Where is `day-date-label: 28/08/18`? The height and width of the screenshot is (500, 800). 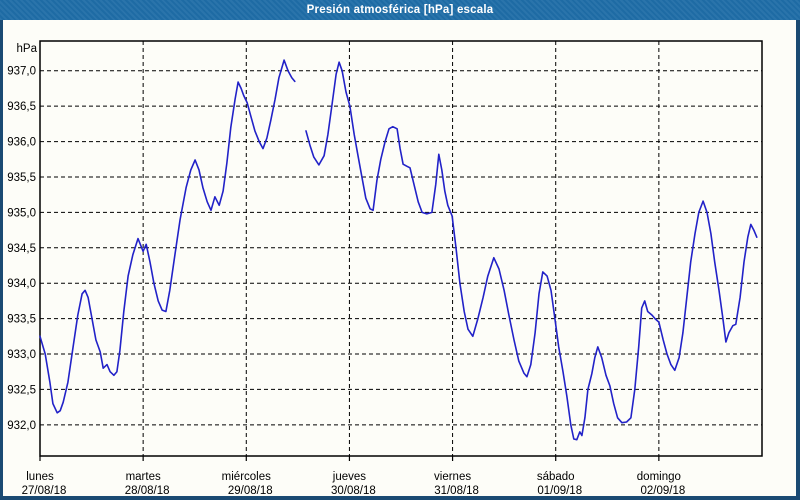 day-date-label: 28/08/18 is located at coordinates (147, 491).